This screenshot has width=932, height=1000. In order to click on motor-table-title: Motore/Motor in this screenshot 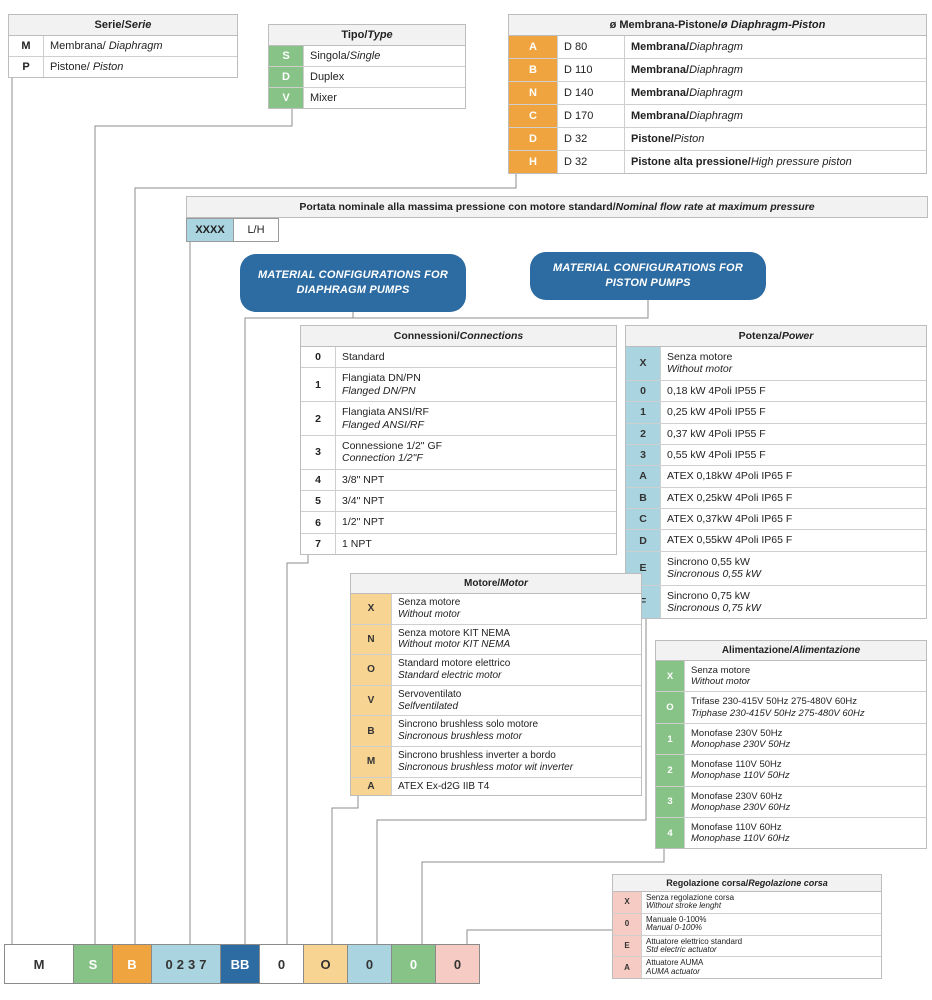, I will do `click(496, 584)`.